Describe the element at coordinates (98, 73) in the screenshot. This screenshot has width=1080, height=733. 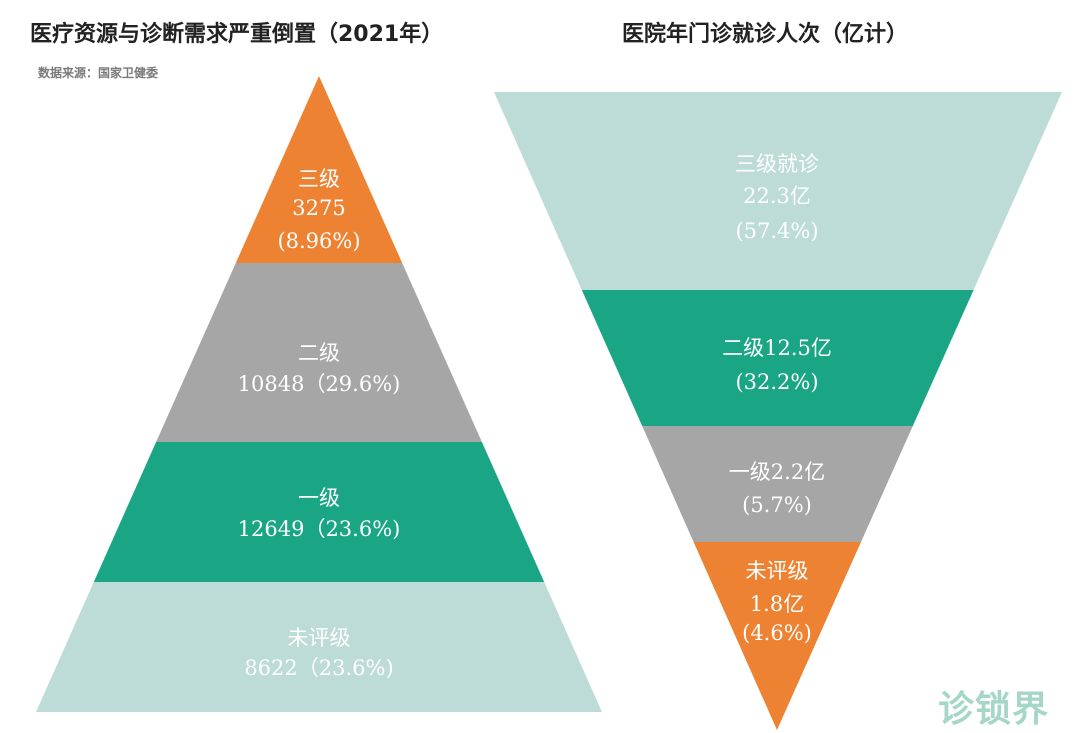
I see `data-source-note: 数据来源：国家卫健委` at that location.